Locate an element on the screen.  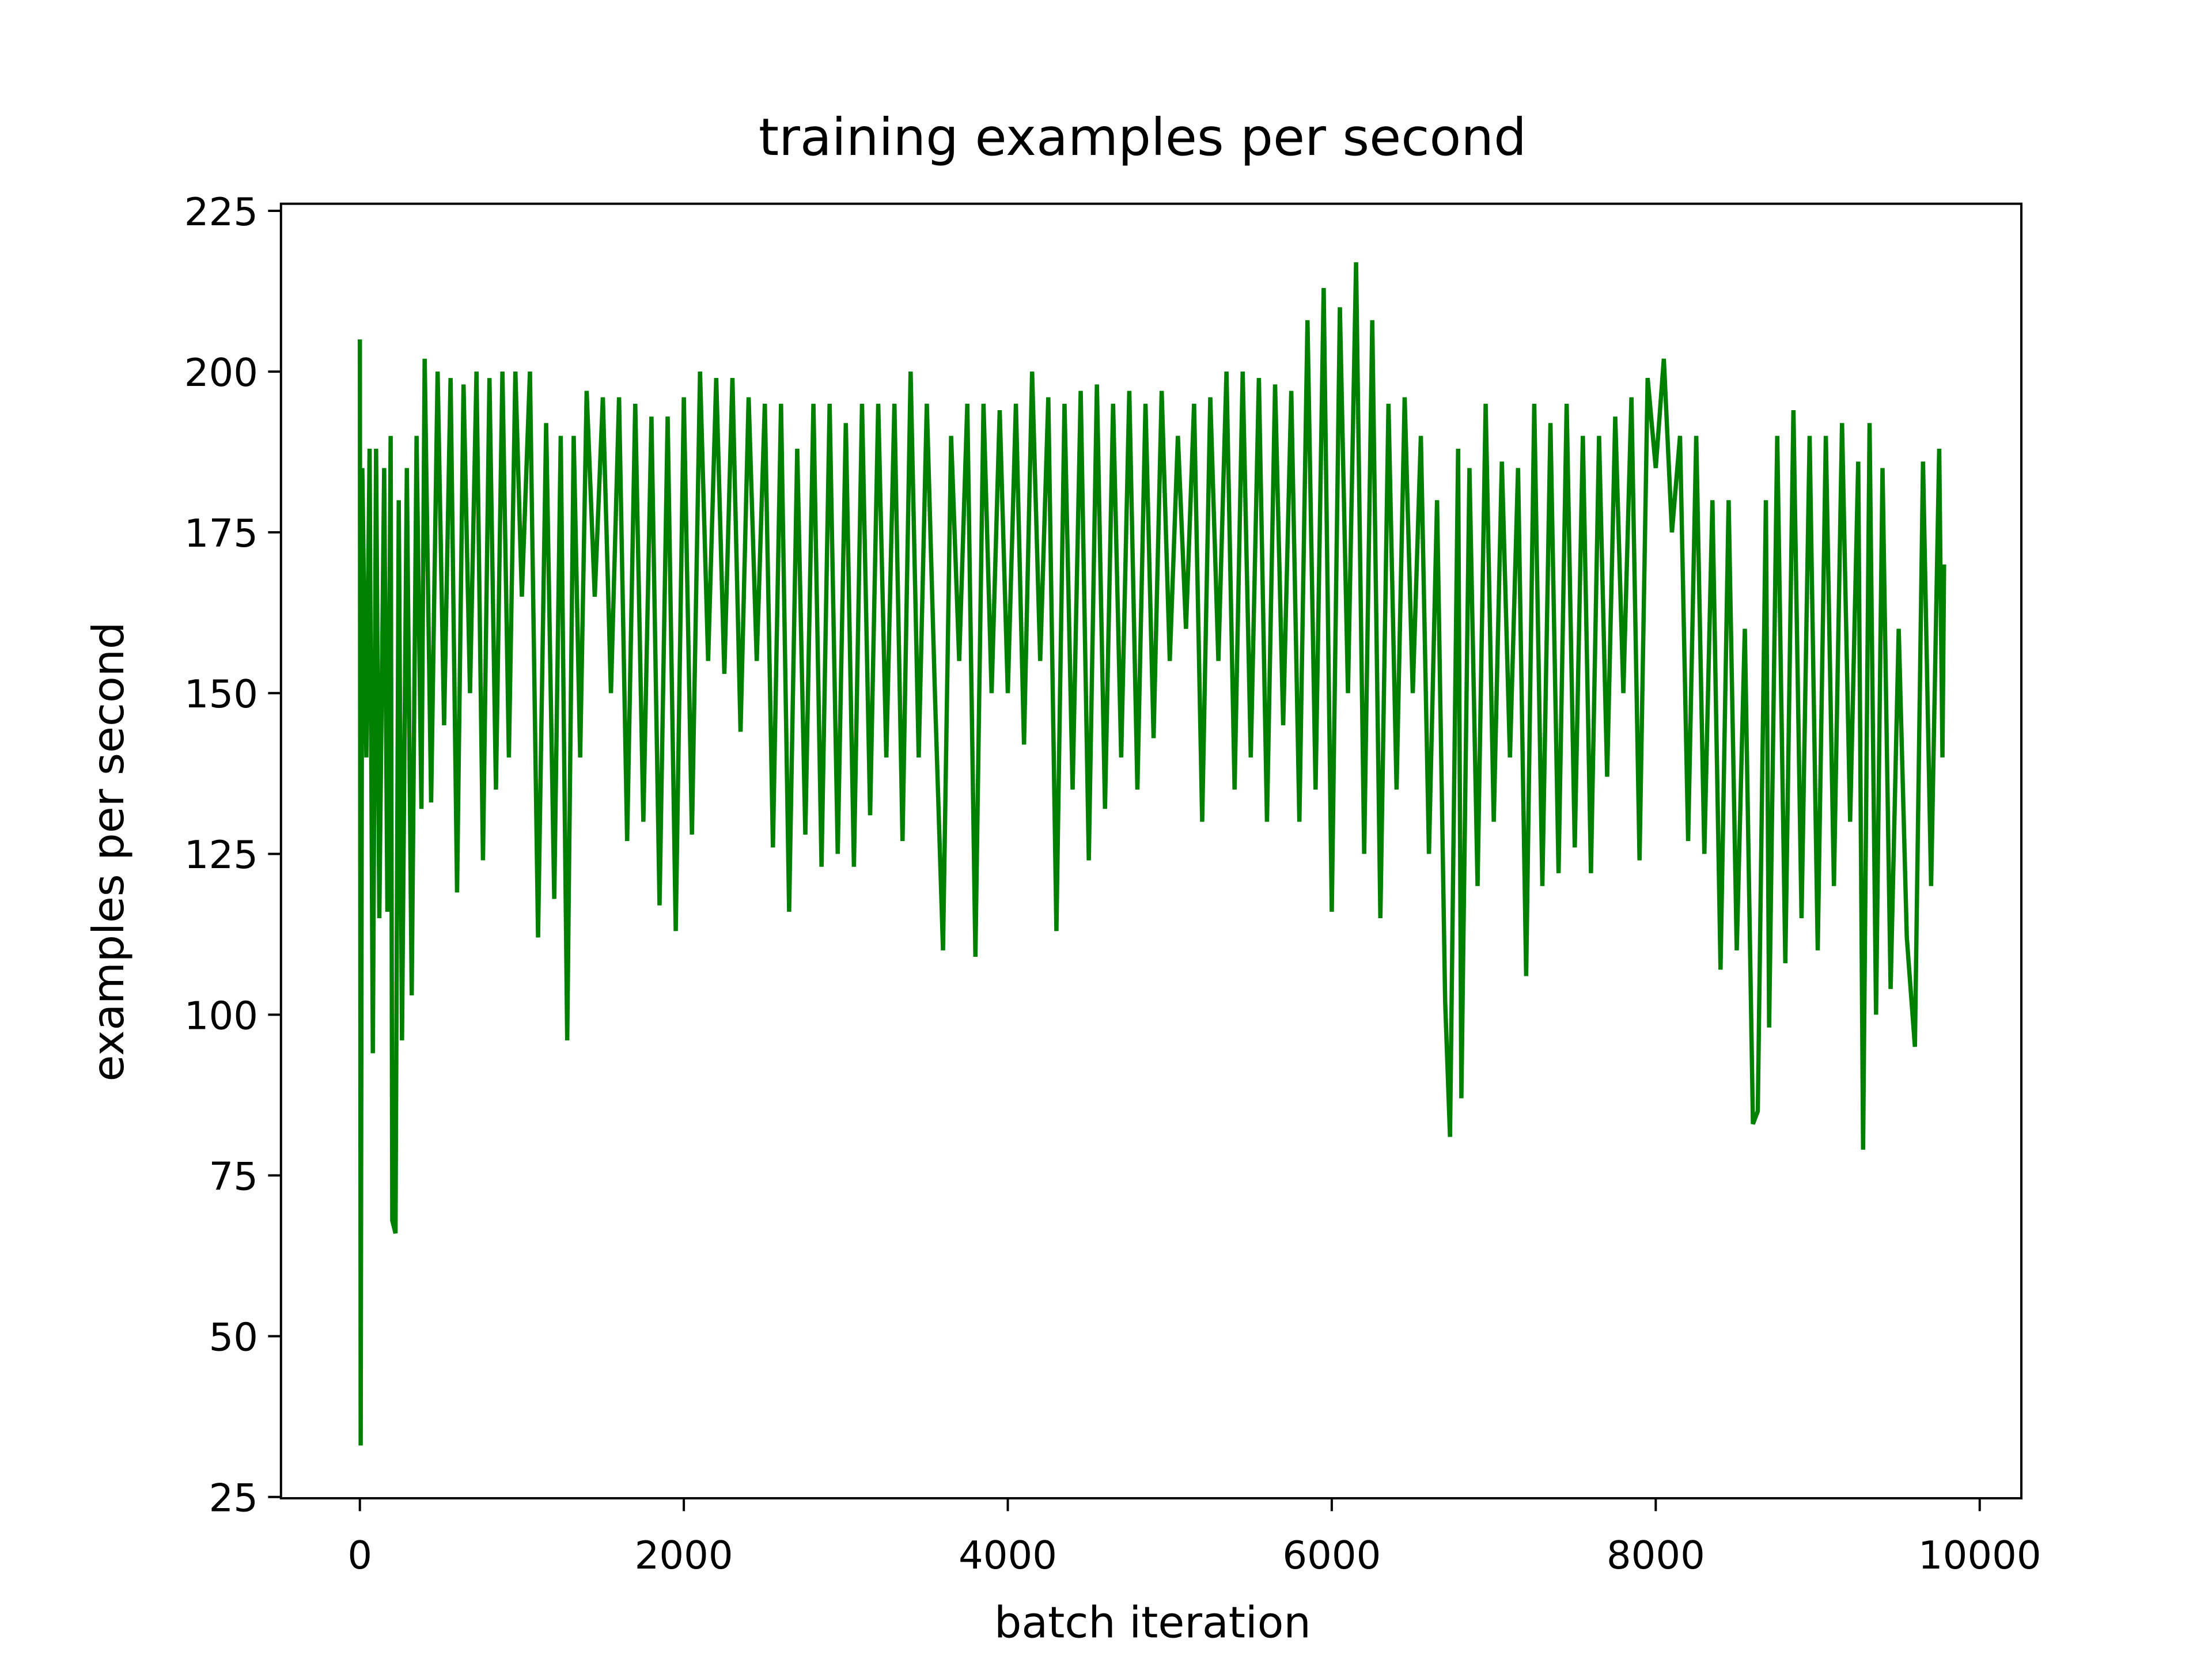
y-tick-label: 25 is located at coordinates (233, 1498).